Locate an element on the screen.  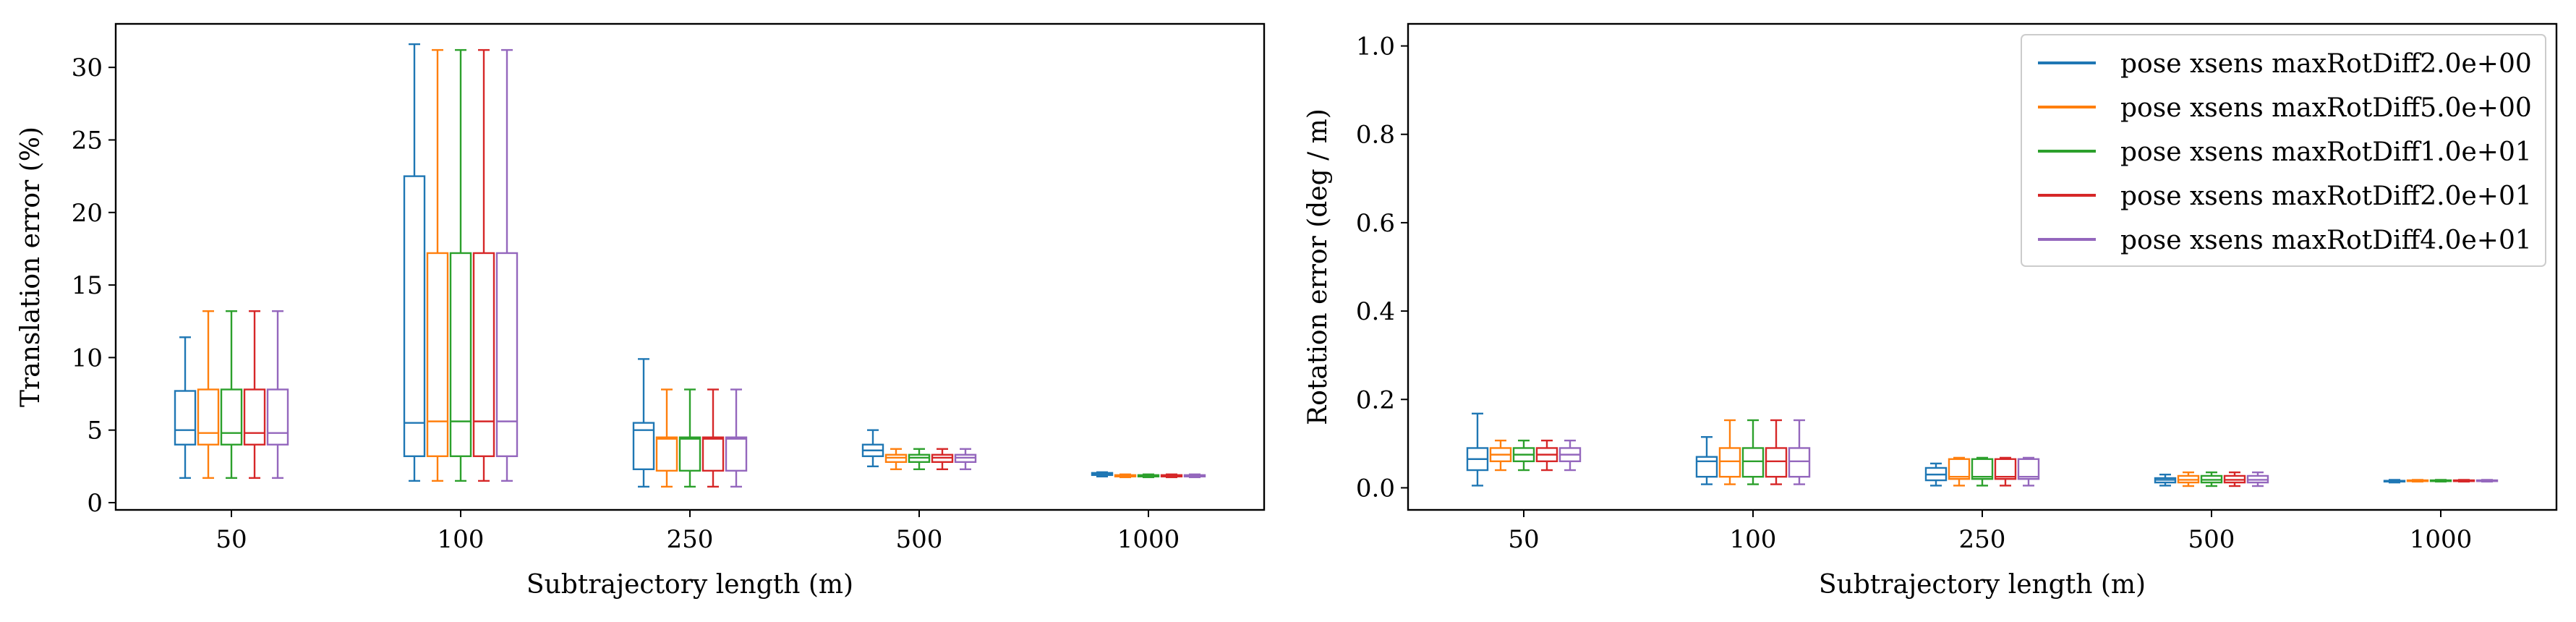
legend-entry: pose xsens maxRotDiff4.0e+01 is located at coordinates (2285, 240).